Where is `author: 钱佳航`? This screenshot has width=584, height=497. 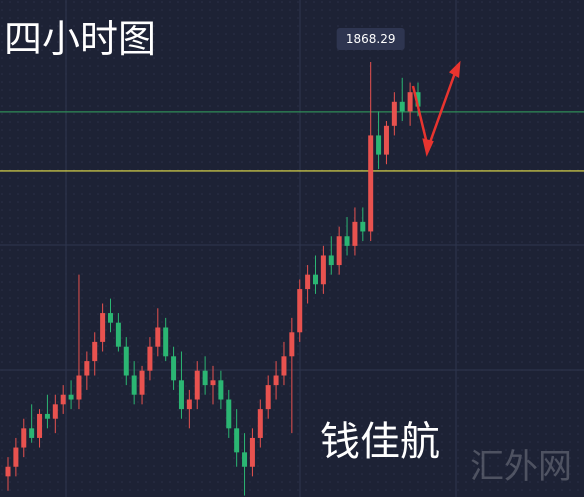
author: 钱佳航 is located at coordinates (380, 442).